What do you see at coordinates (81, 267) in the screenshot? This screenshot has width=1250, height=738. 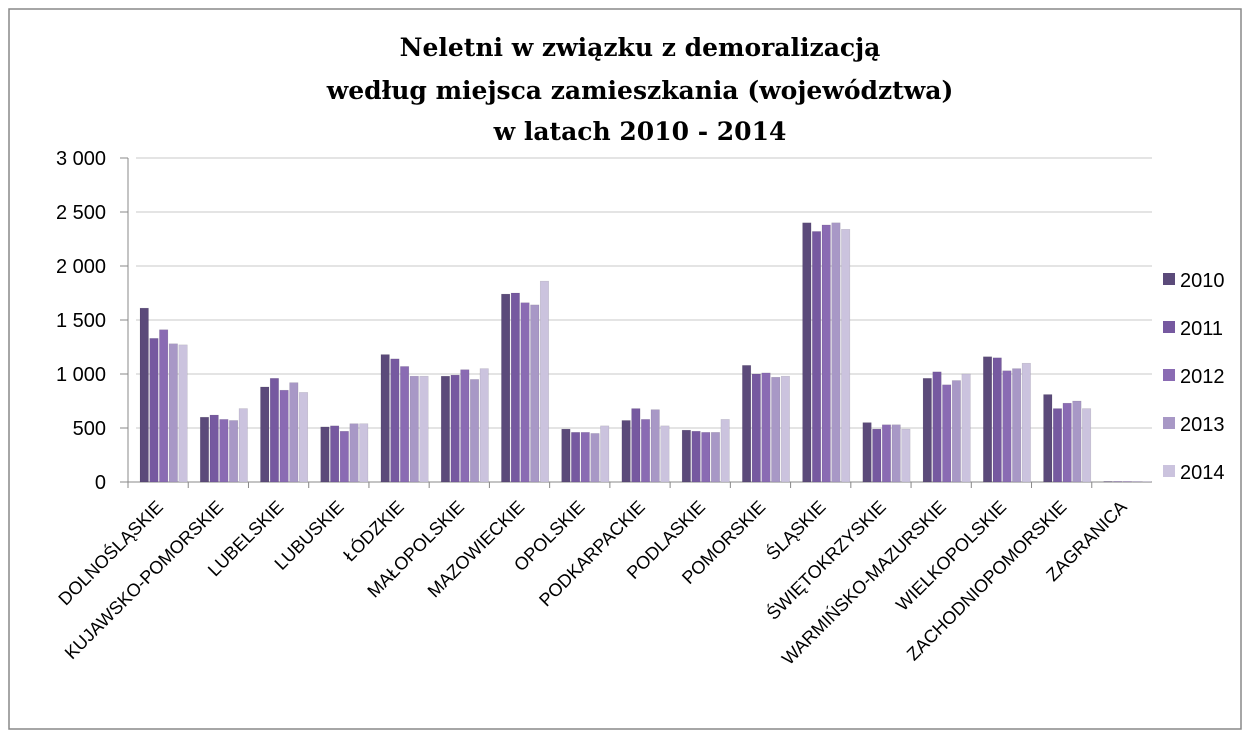 I see `y-tick-label: 2 000` at bounding box center [81, 267].